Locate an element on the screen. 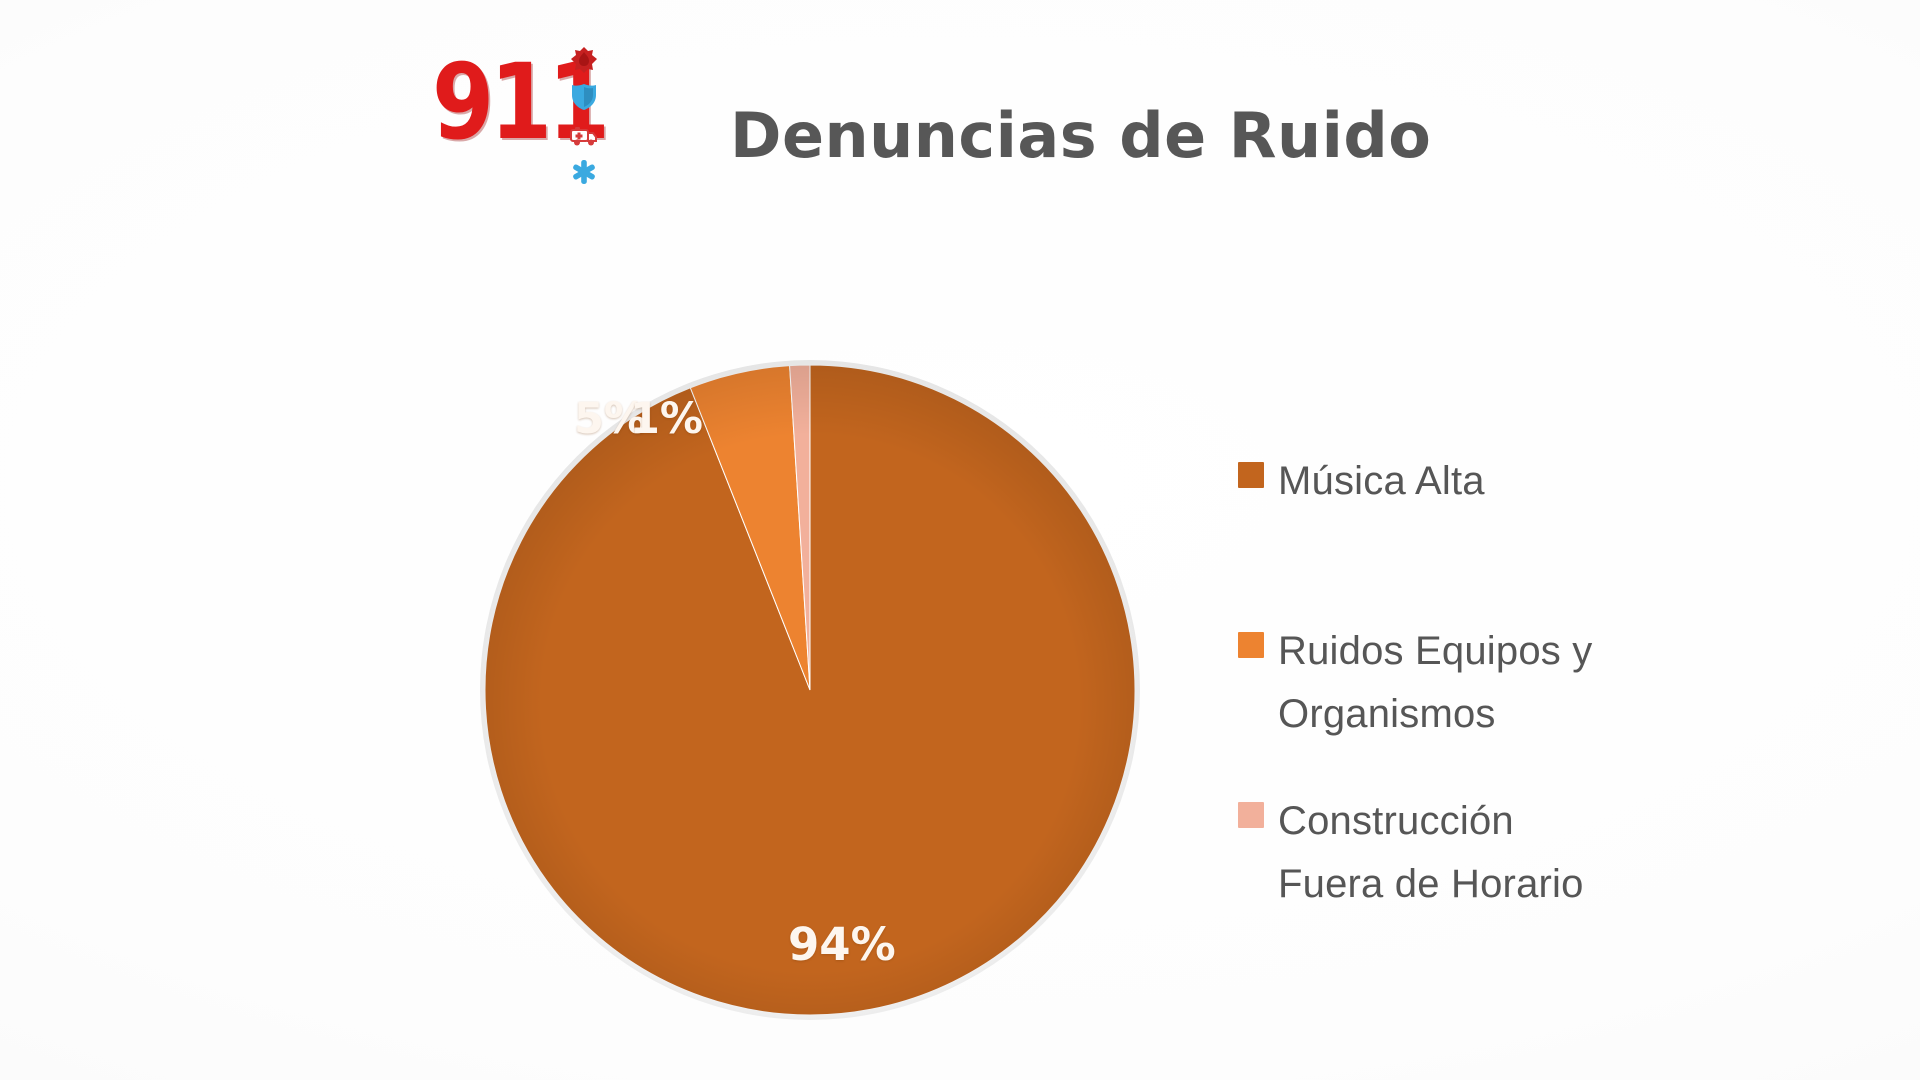 Image resolution: width=1920 pixels, height=1080 pixels. legend-label-line-2: Fuera de Horario is located at coordinates (1431, 884).